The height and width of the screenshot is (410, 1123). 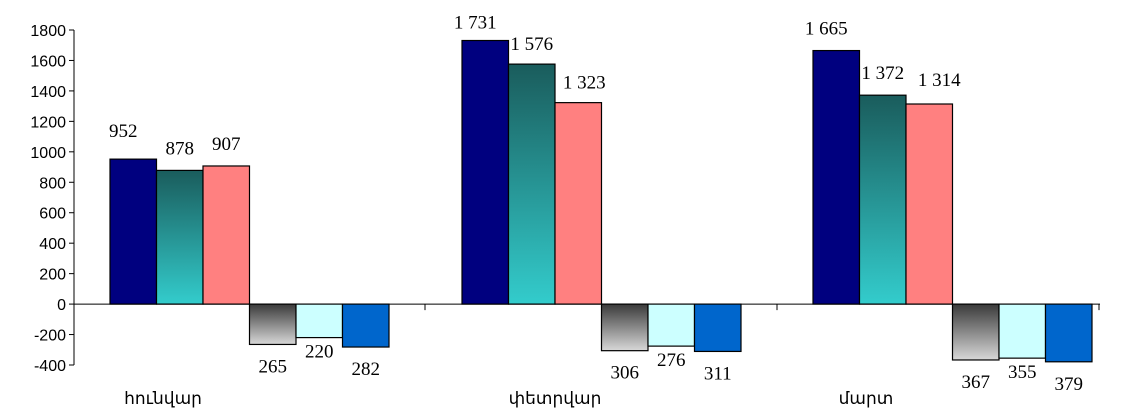 I want to click on y-tick-label: 1000, so click(x=48, y=153).